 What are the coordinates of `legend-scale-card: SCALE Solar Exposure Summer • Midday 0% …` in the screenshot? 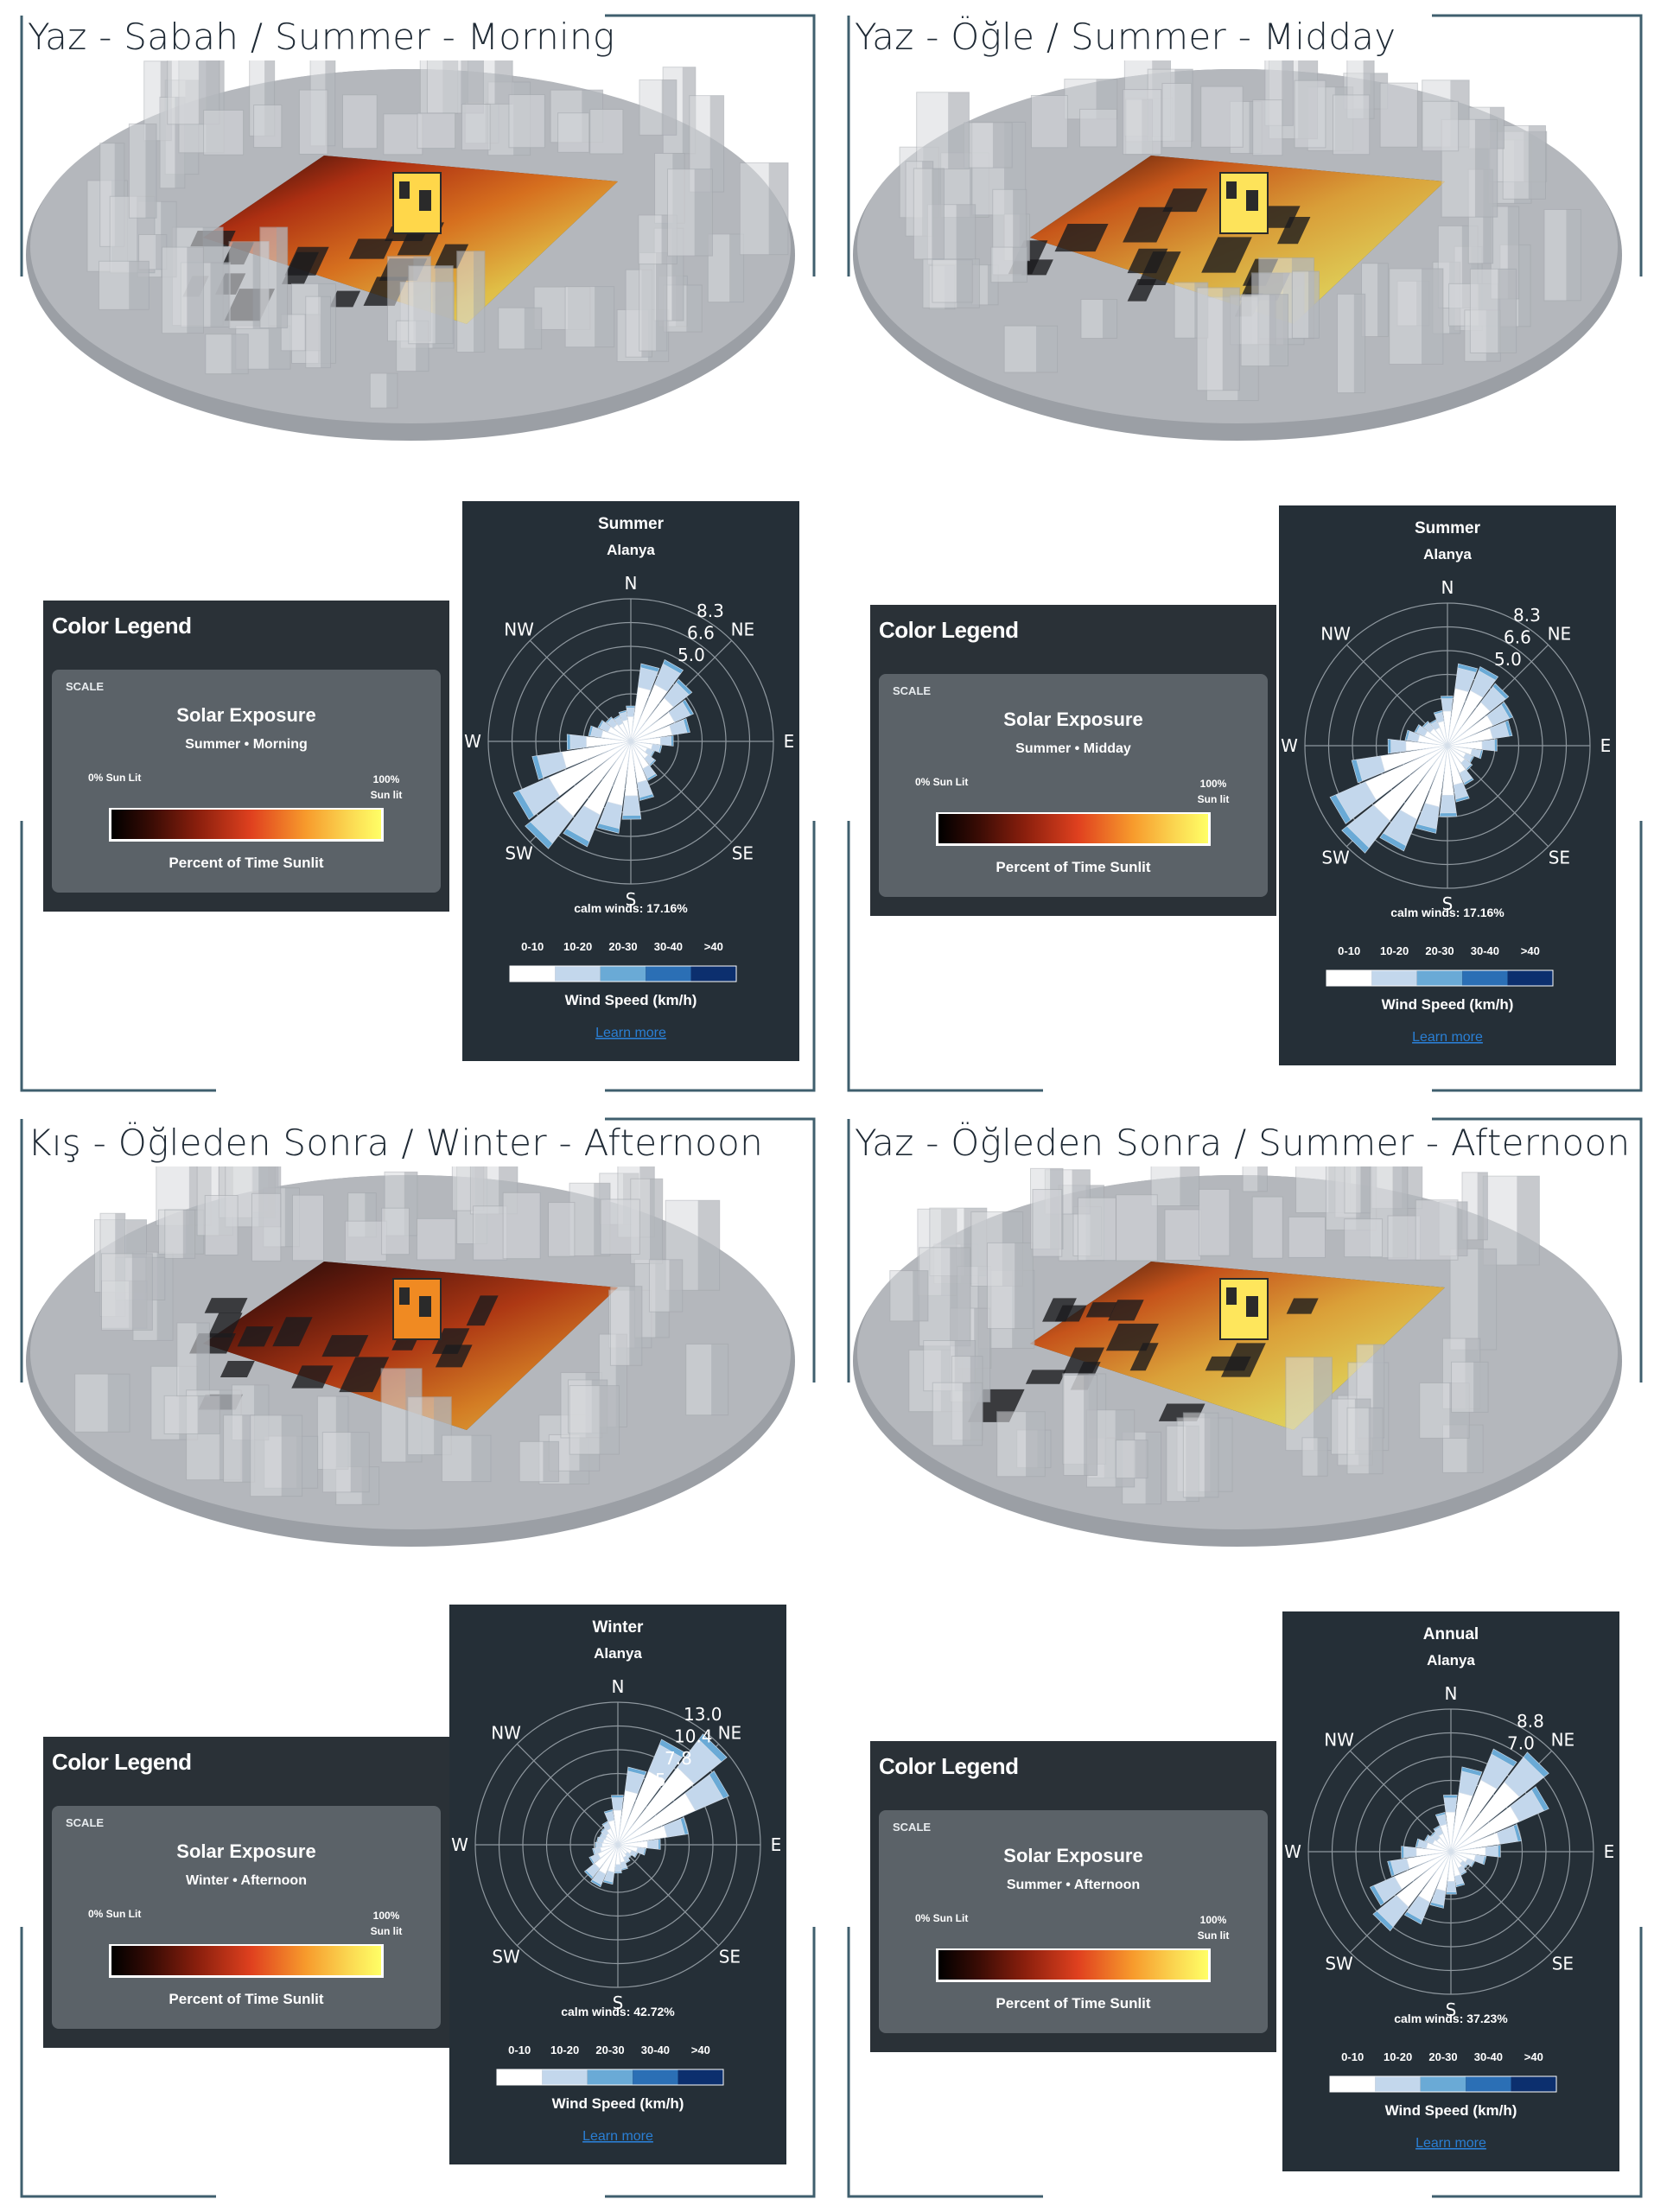 It's located at (1073, 785).